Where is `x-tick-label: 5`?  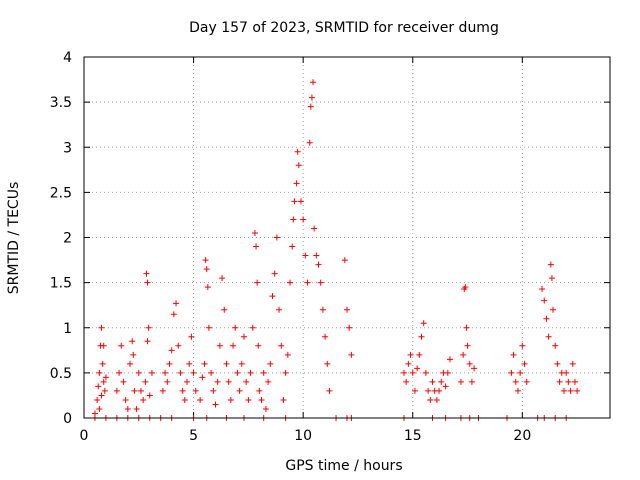
x-tick-label: 5 is located at coordinates (193, 436).